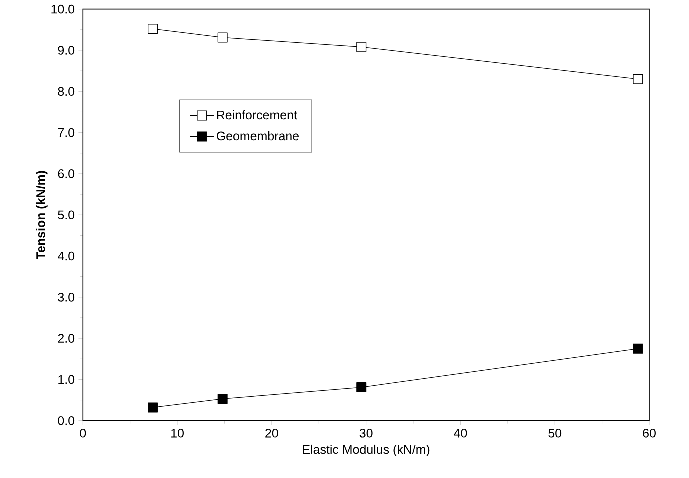  What do you see at coordinates (66, 91) in the screenshot?
I see `y-tick-label: 8.0` at bounding box center [66, 91].